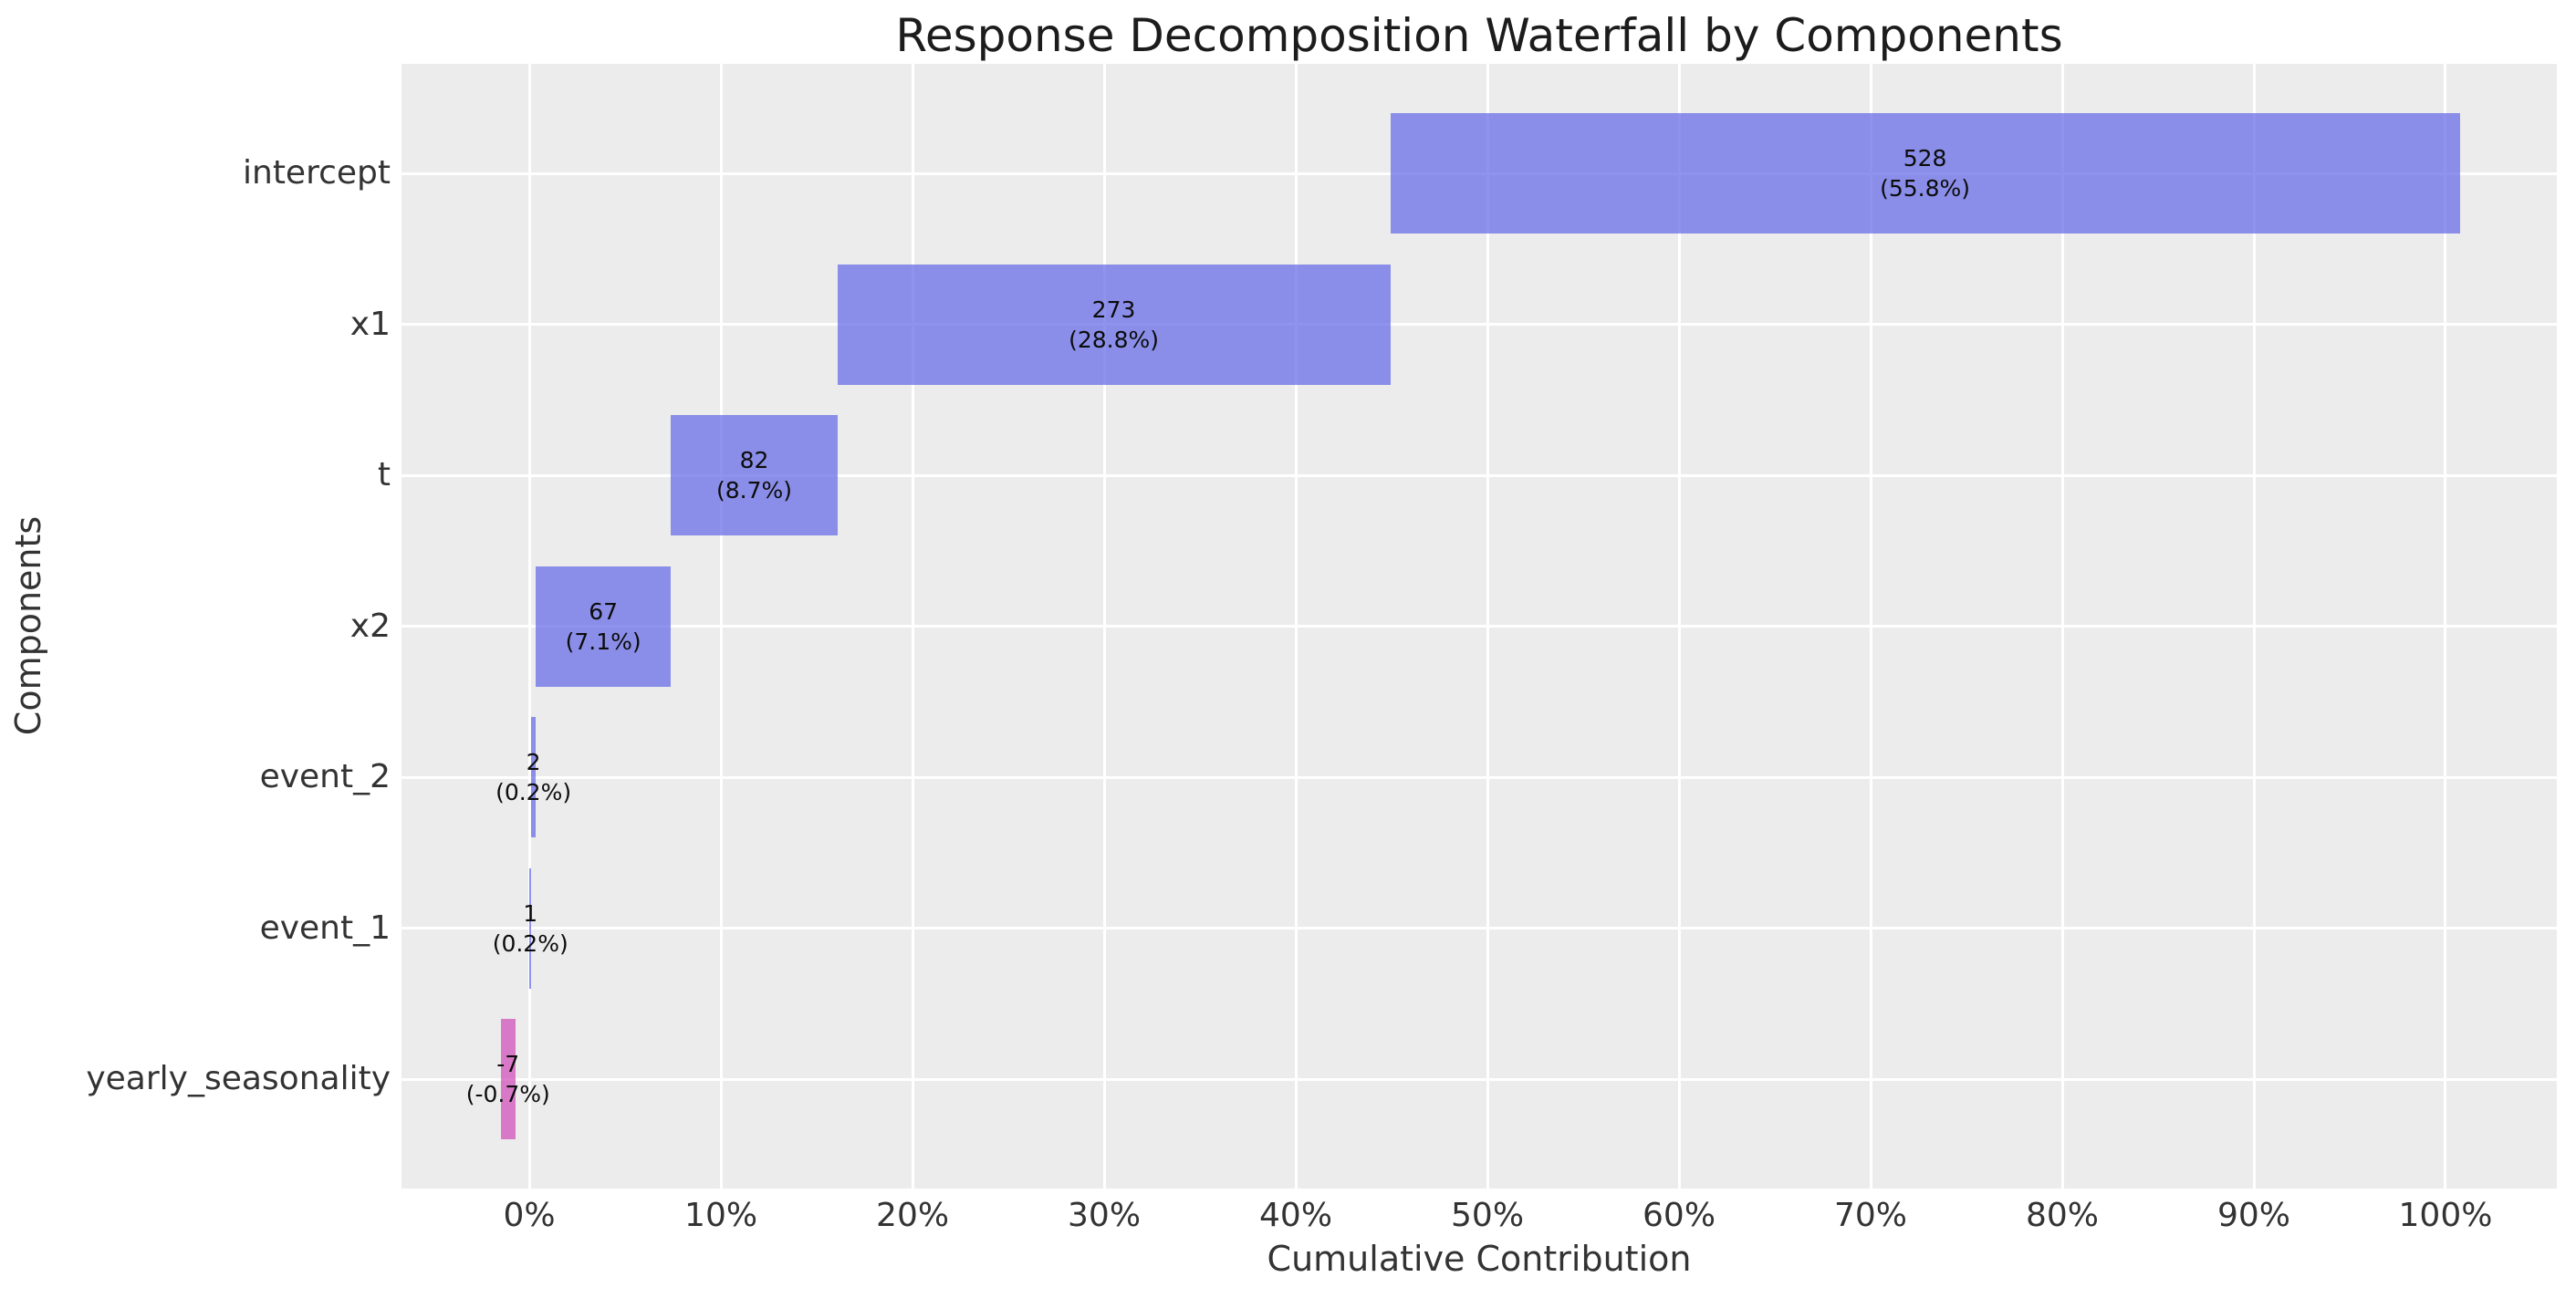 This screenshot has height=1298, width=2576. Describe the element at coordinates (753, 490) in the screenshot. I see `bar-percent: (8.7%)` at that location.